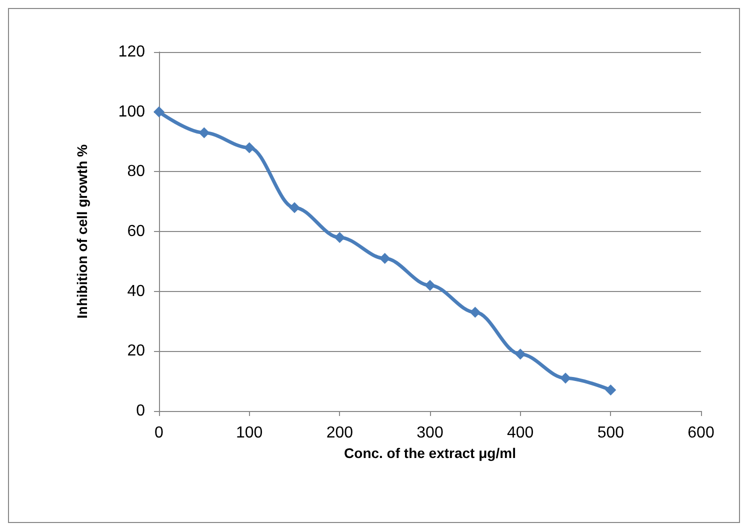  I want to click on x-axis-title: Conc. of the extract μg/ml, so click(430, 452).